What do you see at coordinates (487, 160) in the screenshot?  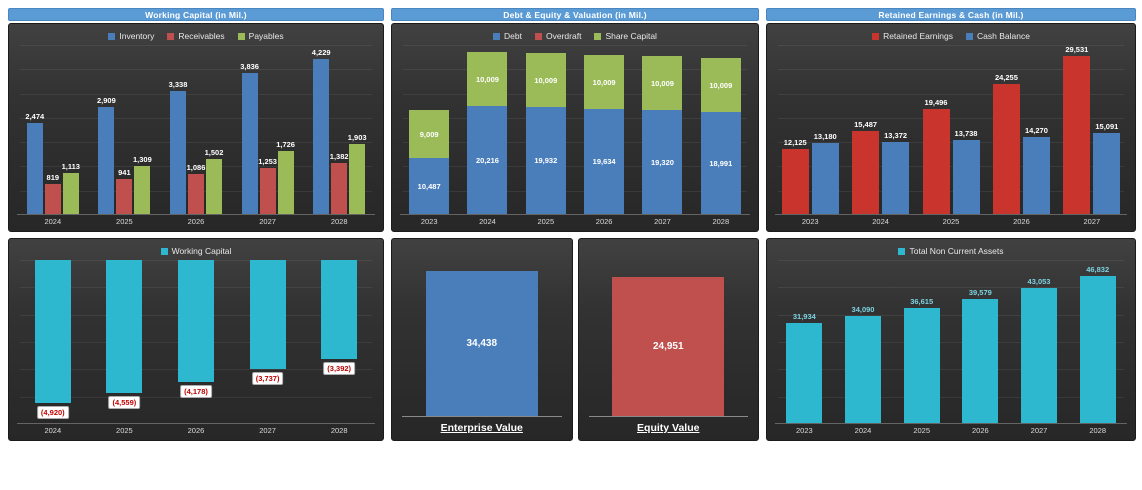 I see `bar: 20,216` at bounding box center [487, 160].